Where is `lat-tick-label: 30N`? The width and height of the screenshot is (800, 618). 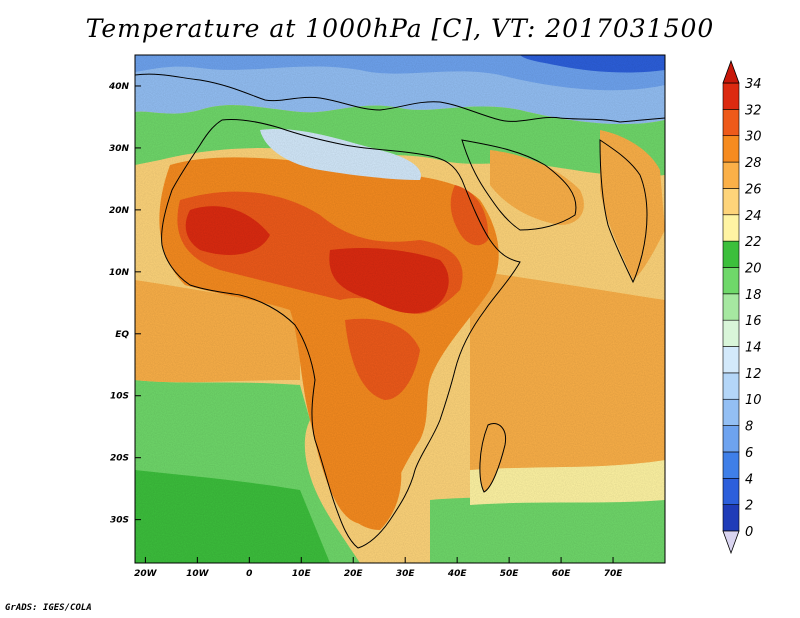 lat-tick-label: 30N is located at coordinates (119, 149).